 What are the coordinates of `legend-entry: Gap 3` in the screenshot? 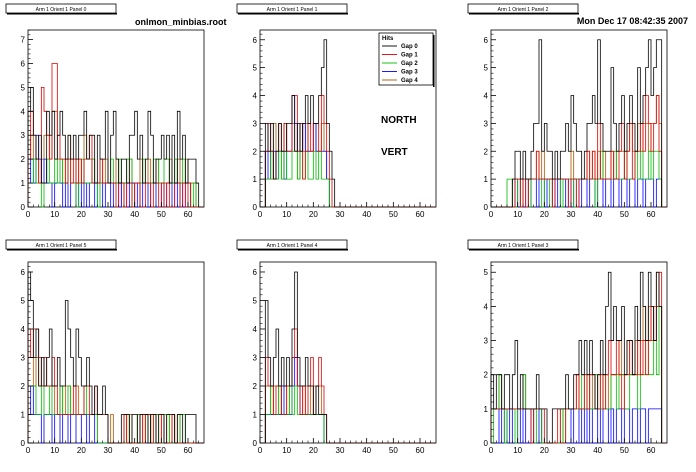 It's located at (409, 73).